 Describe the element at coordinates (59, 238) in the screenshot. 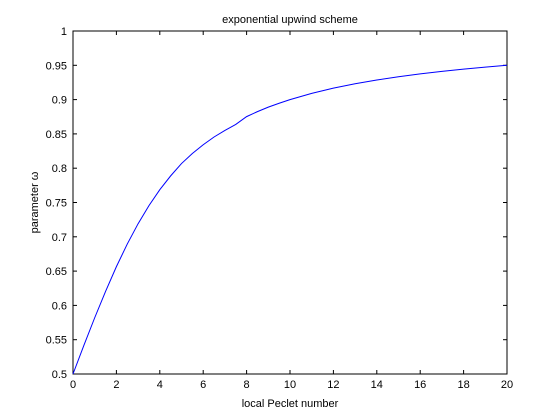

I see `y-tick-label: 0.7` at that location.